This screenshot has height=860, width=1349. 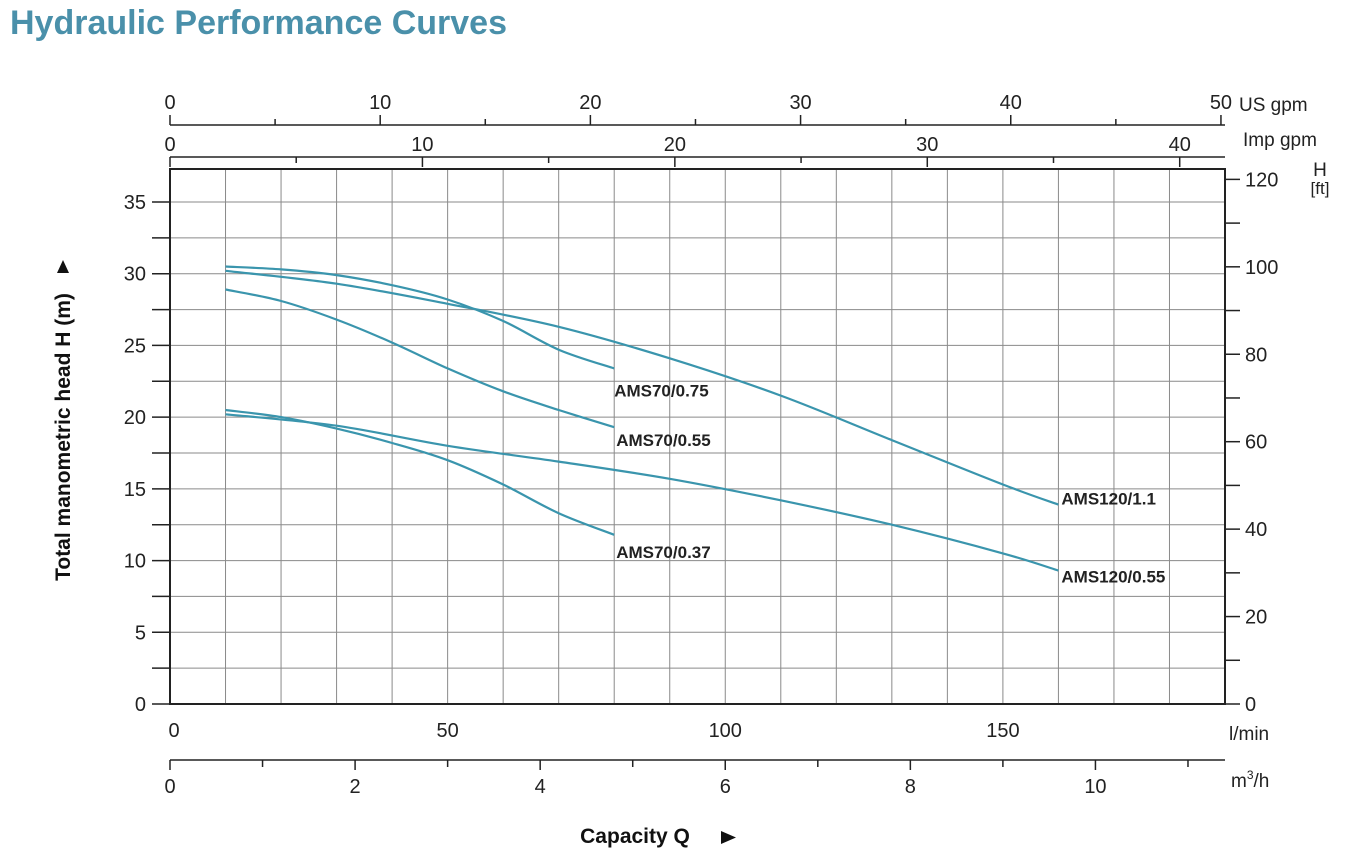 What do you see at coordinates (1320, 170) in the screenshot?
I see `right-axis-unit-h: H` at bounding box center [1320, 170].